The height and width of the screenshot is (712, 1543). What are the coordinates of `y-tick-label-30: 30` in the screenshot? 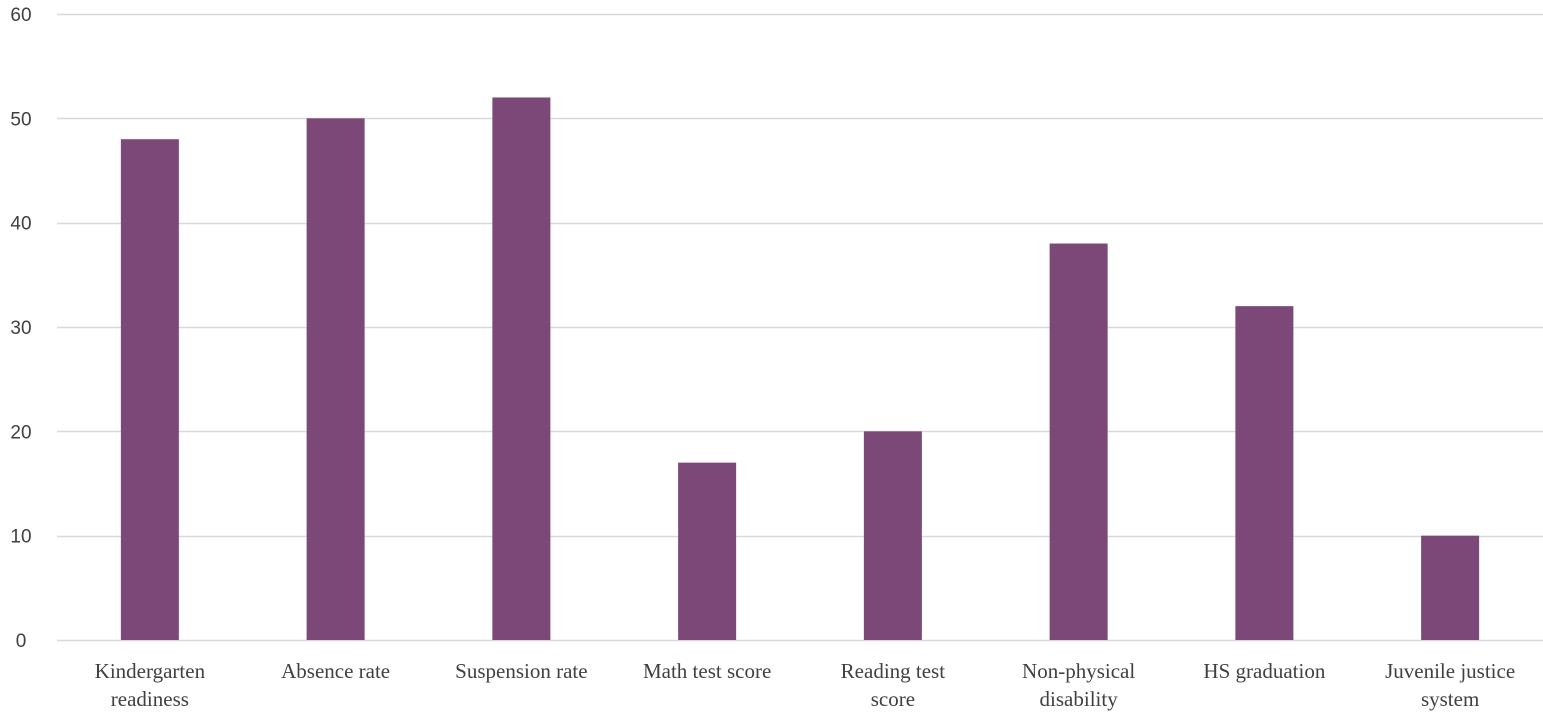 It's located at (20, 328).